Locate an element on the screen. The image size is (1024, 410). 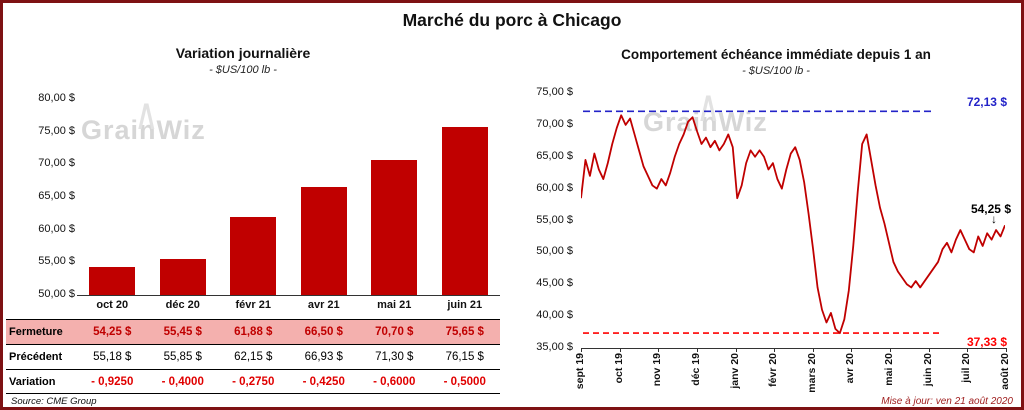
line-y-tick-label: 75,00 $ is located at coordinates (554, 92).